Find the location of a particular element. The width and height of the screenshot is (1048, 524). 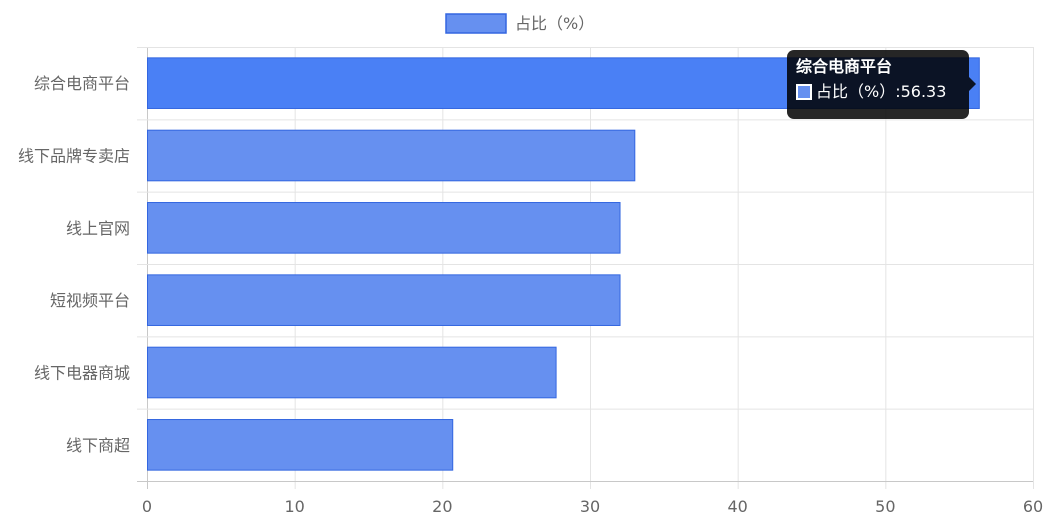

legend: 占比（%） is located at coordinates (519, 23).